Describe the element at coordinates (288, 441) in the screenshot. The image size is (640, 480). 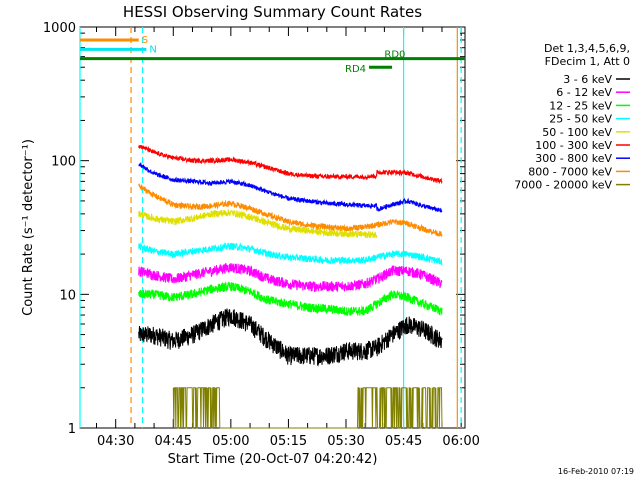
I see `x-tick-label: 05:15` at that location.